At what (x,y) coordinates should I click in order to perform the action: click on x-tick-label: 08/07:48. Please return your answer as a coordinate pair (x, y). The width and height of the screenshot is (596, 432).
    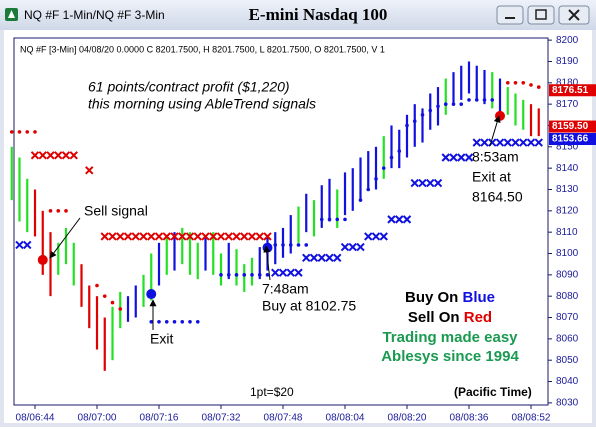
    Looking at the image, I should click on (283, 418).